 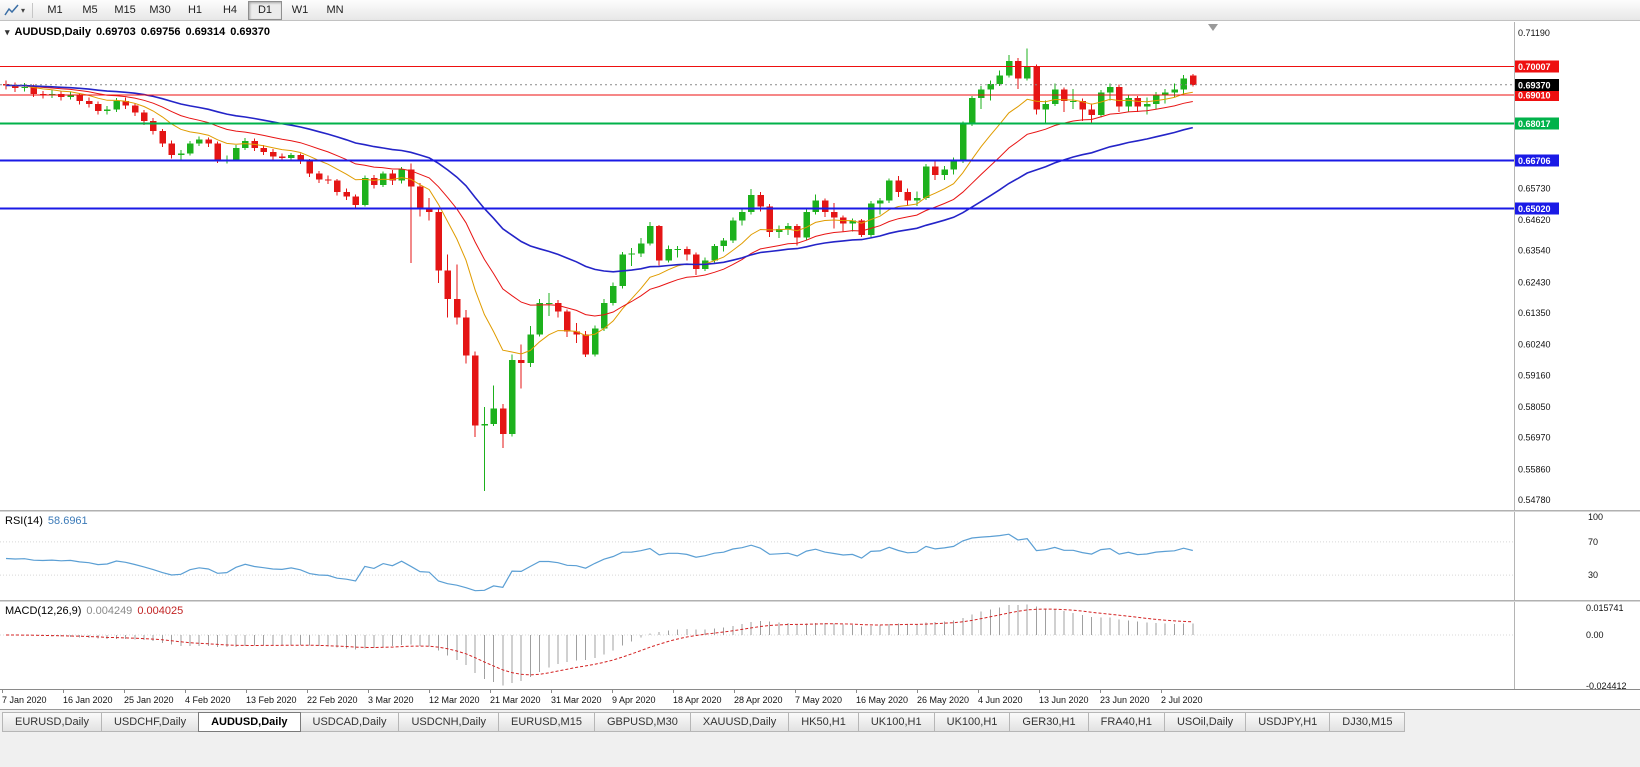 What do you see at coordinates (1605, 608) in the screenshot?
I see `macd-axis-label: 0.015741` at bounding box center [1605, 608].